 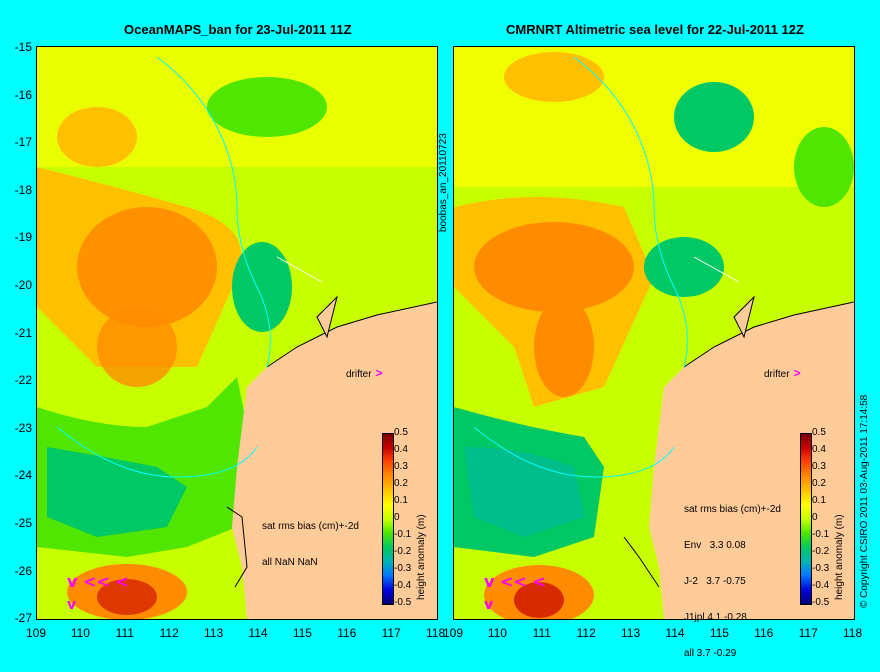 I want to click on y-tick-label: -24, so click(x=23, y=475).